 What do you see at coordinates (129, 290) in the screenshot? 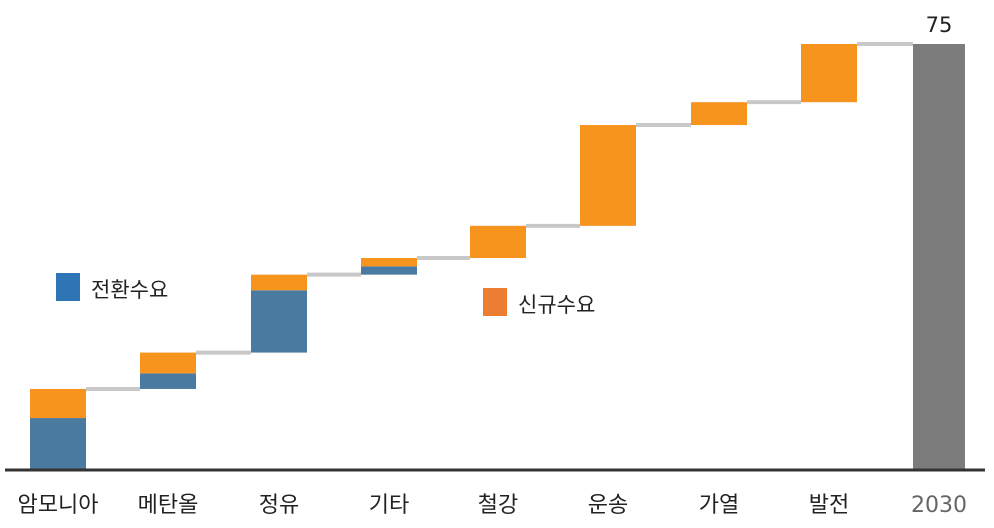
I see `legend-label-conversion: 전환수요` at bounding box center [129, 290].